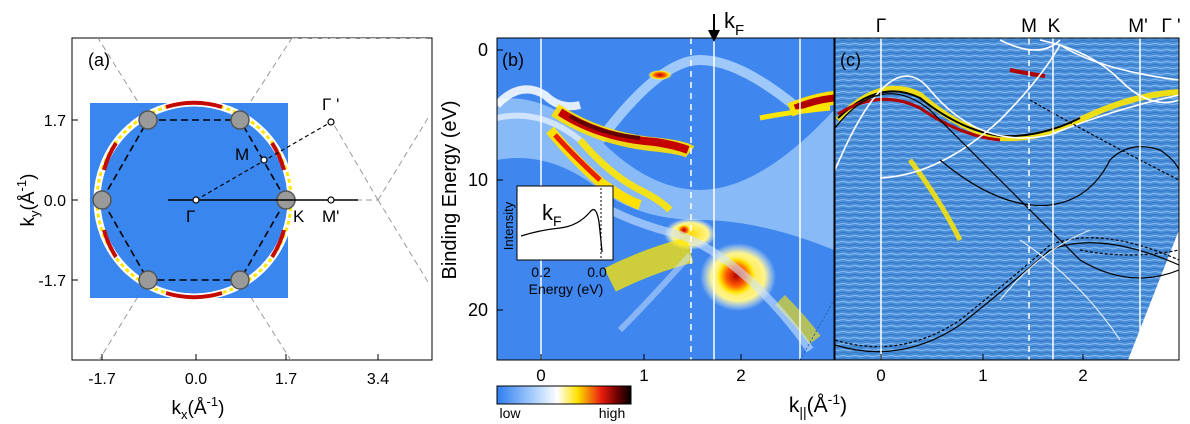 Image resolution: width=1190 pixels, height=424 pixels. What do you see at coordinates (510, 413) in the screenshot?
I see `colorbar-low: low` at bounding box center [510, 413].